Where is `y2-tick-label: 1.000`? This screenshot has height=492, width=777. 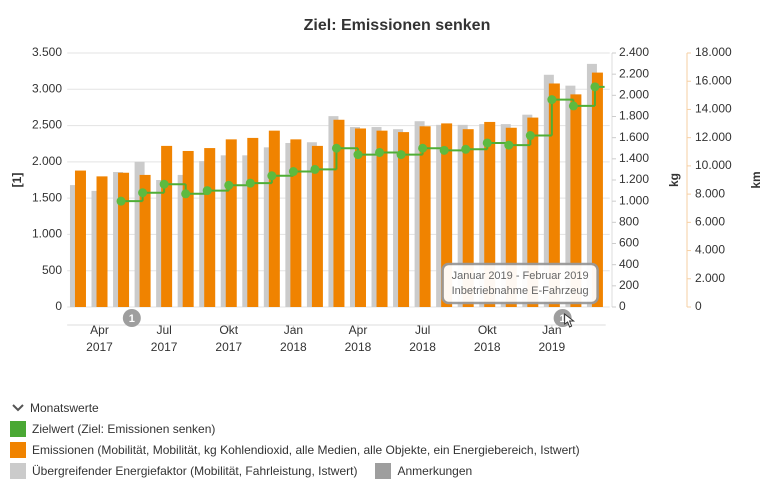 y2-tick-label: 1.000 is located at coordinates (634, 200).